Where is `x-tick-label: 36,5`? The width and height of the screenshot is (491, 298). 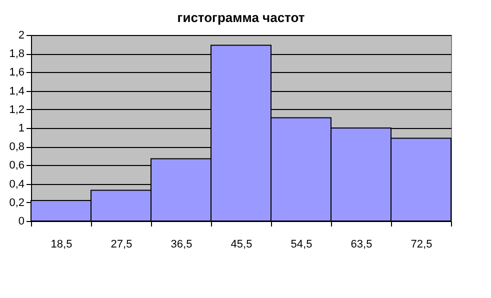 x-tick-label: 36,5 is located at coordinates (181, 244).